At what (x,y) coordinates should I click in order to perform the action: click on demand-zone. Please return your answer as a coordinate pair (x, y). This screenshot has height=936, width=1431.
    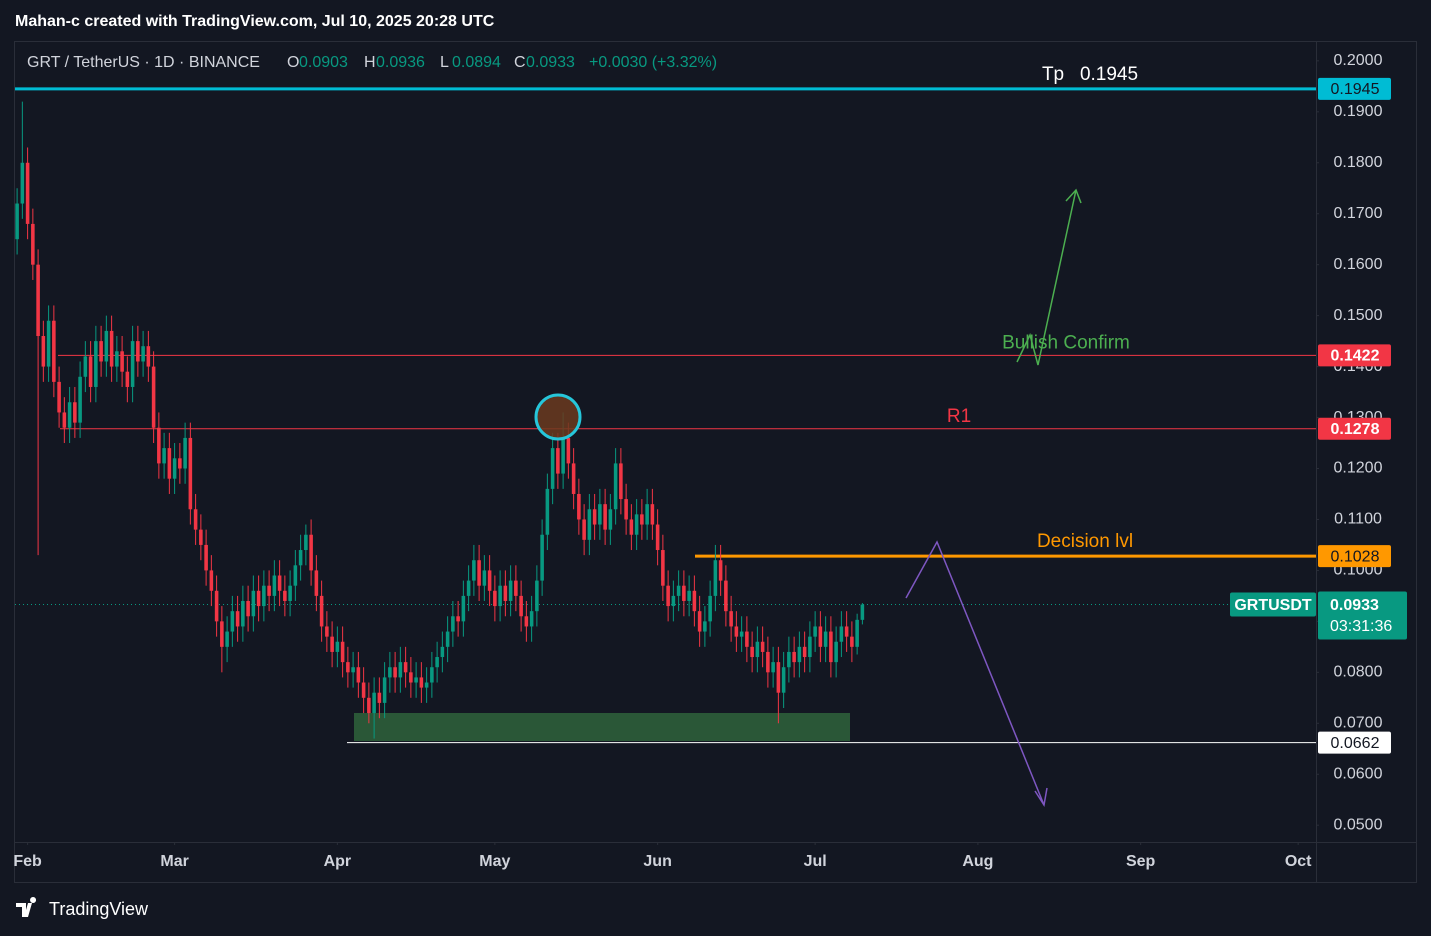
    Looking at the image, I should click on (602, 727).